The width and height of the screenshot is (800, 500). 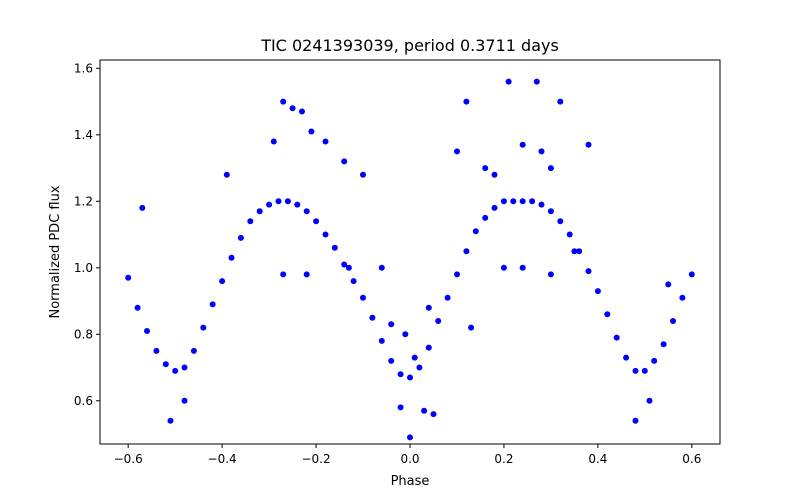 I want to click on x-tick-label: 0.0, so click(x=409, y=459).